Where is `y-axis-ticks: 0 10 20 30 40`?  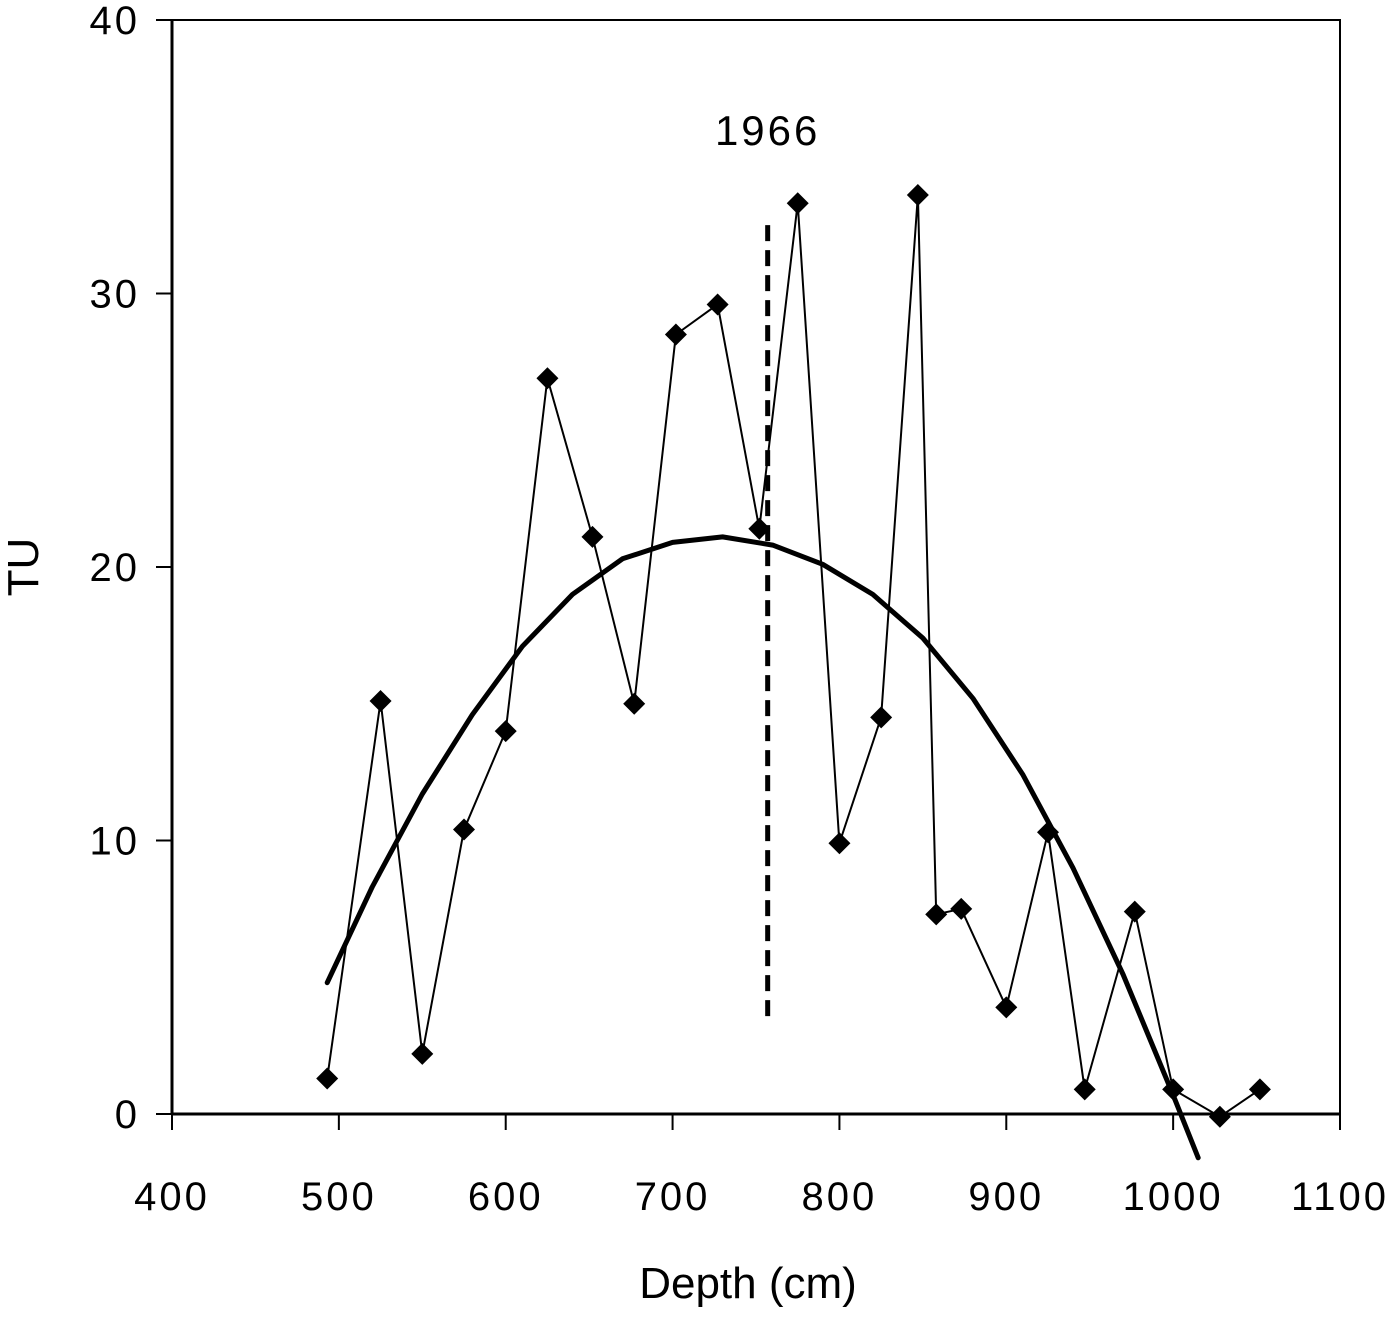 y-axis-ticks: 0 10 20 30 40 is located at coordinates (131, 568).